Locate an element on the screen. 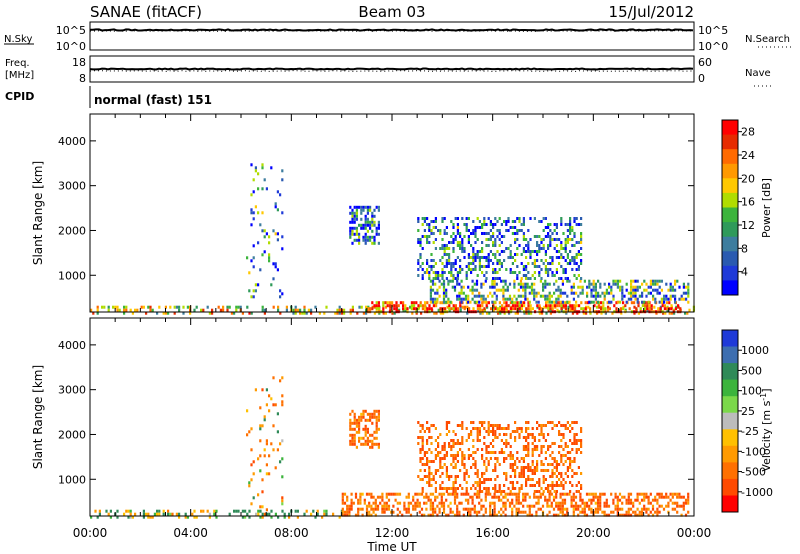 The width and height of the screenshot is (800, 554). colorbar-label: 4 is located at coordinates (744, 272).